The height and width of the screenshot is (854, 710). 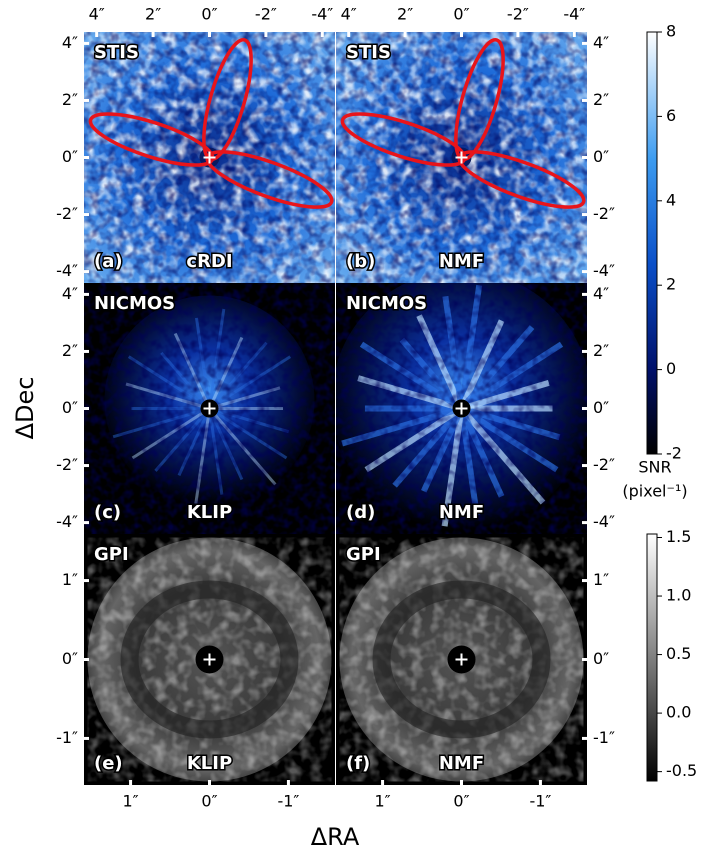 I want to click on colorbar-tick-label: 6, so click(x=671, y=115).